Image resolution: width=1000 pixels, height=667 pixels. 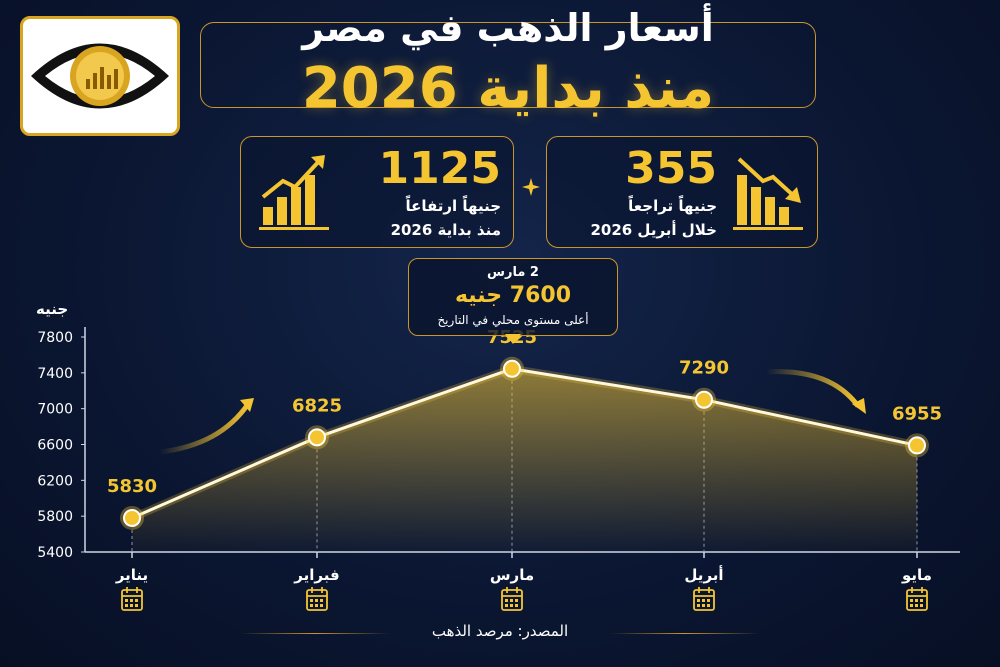 What do you see at coordinates (513, 272) in the screenshot?
I see `peak-date: 2 مارس` at bounding box center [513, 272].